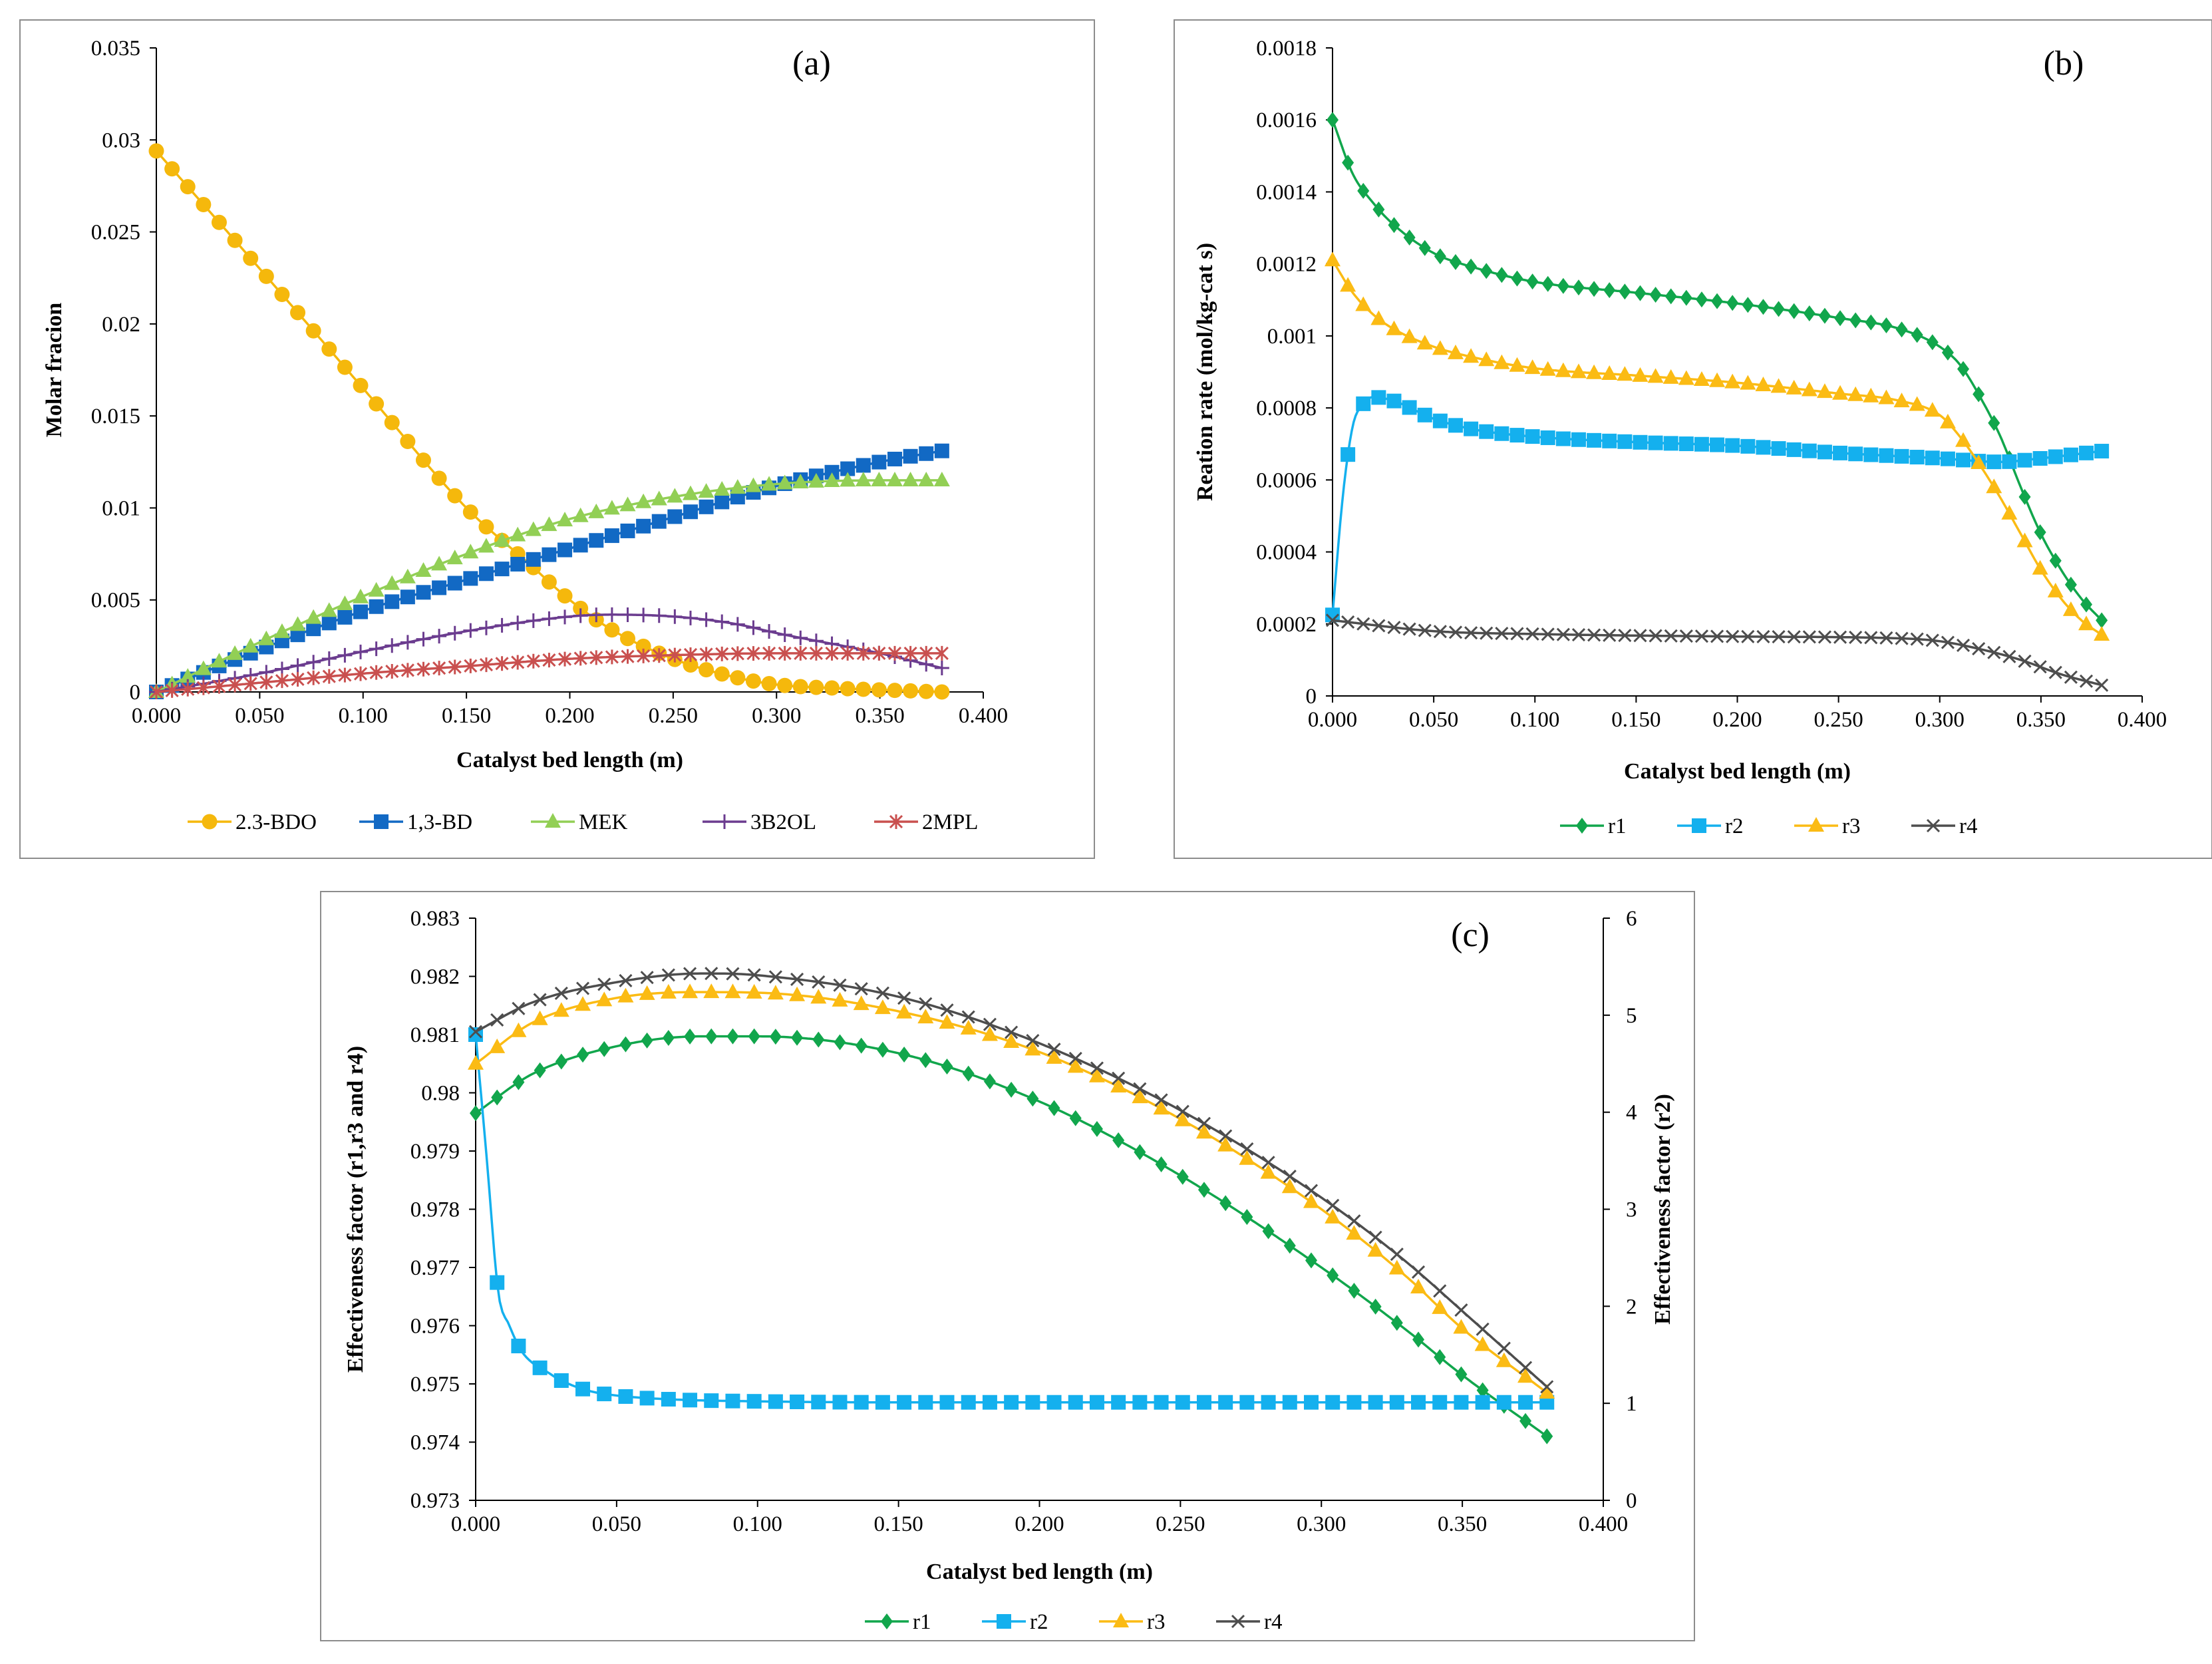 The width and height of the screenshot is (2212, 1664). What do you see at coordinates (1631, 1307) in the screenshot?
I see `y2-tick-label: 2` at bounding box center [1631, 1307].